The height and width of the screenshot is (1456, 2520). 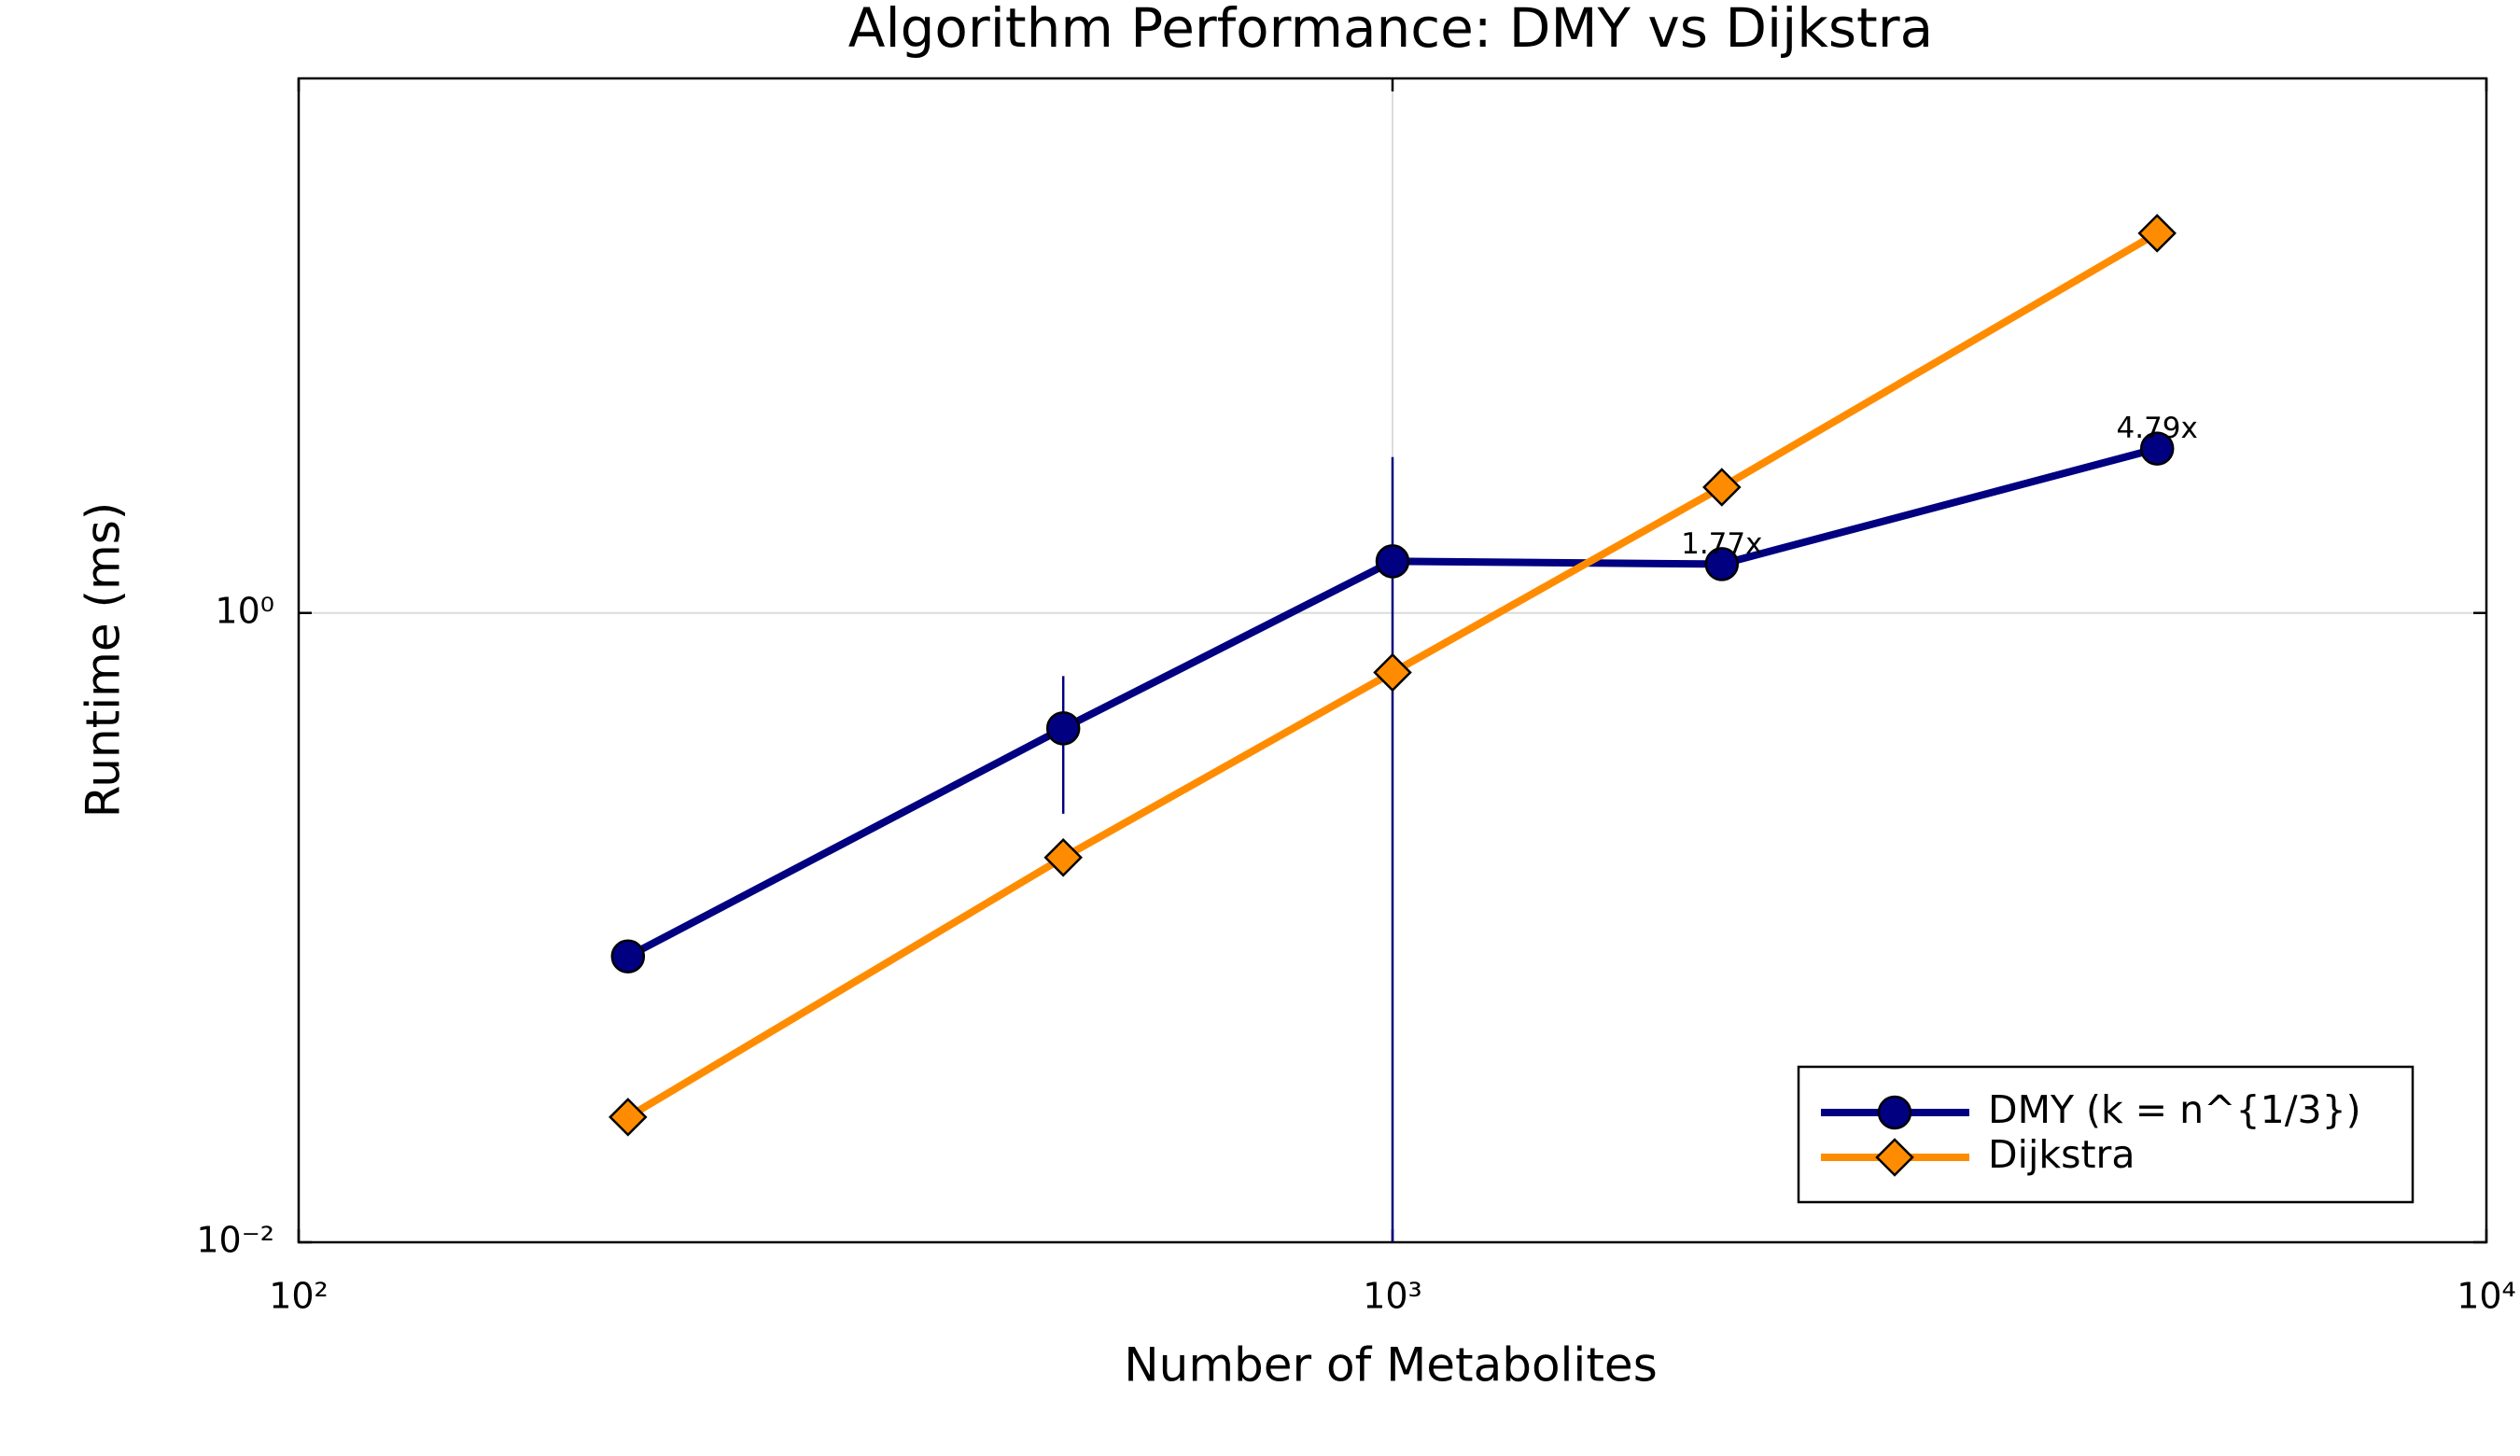 What do you see at coordinates (2486, 1296) in the screenshot?
I see `x-tick-label: 10⁴` at bounding box center [2486, 1296].